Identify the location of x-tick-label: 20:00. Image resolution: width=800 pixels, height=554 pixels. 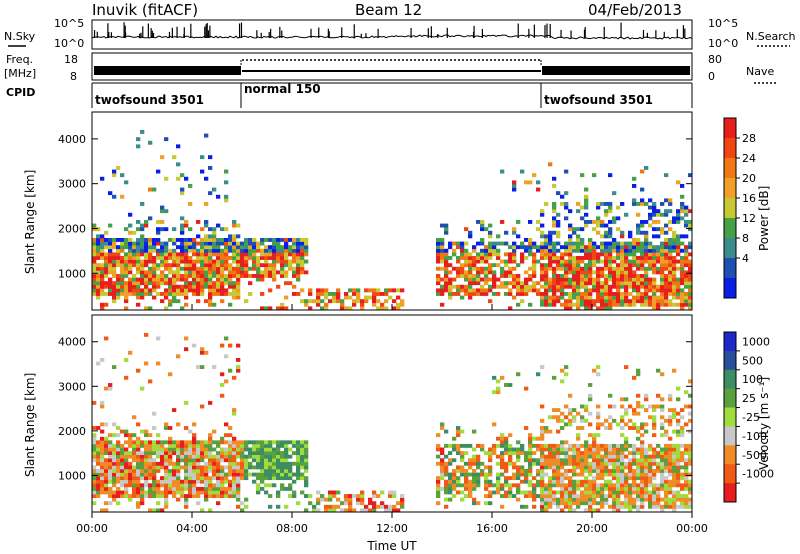
(592, 528).